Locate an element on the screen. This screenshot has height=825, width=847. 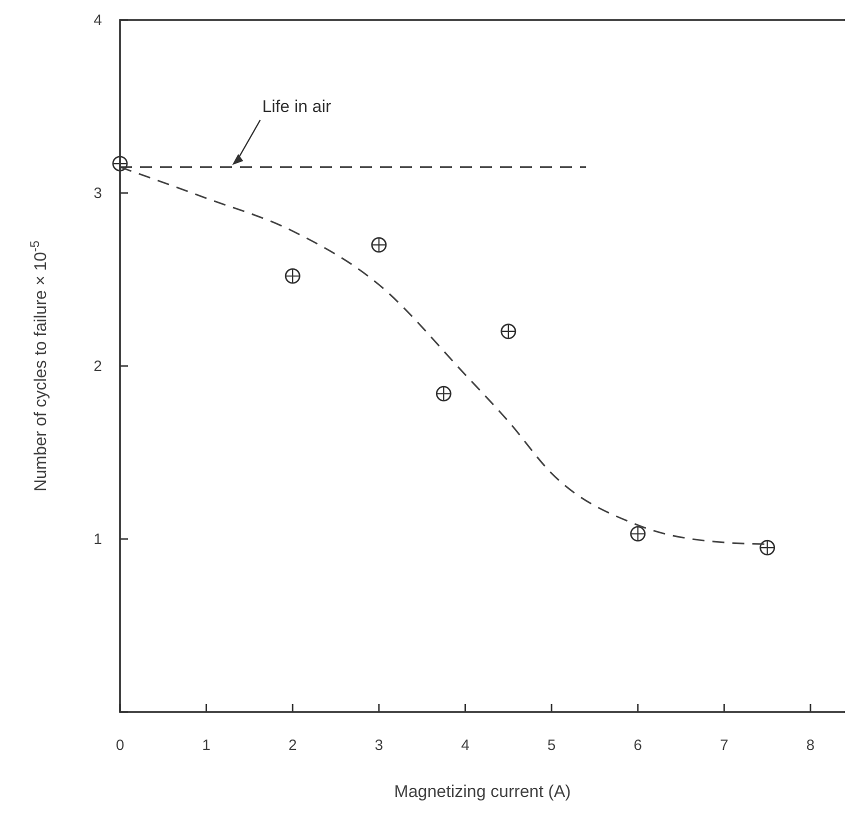
y-tick-label: 3 is located at coordinates (98, 193).